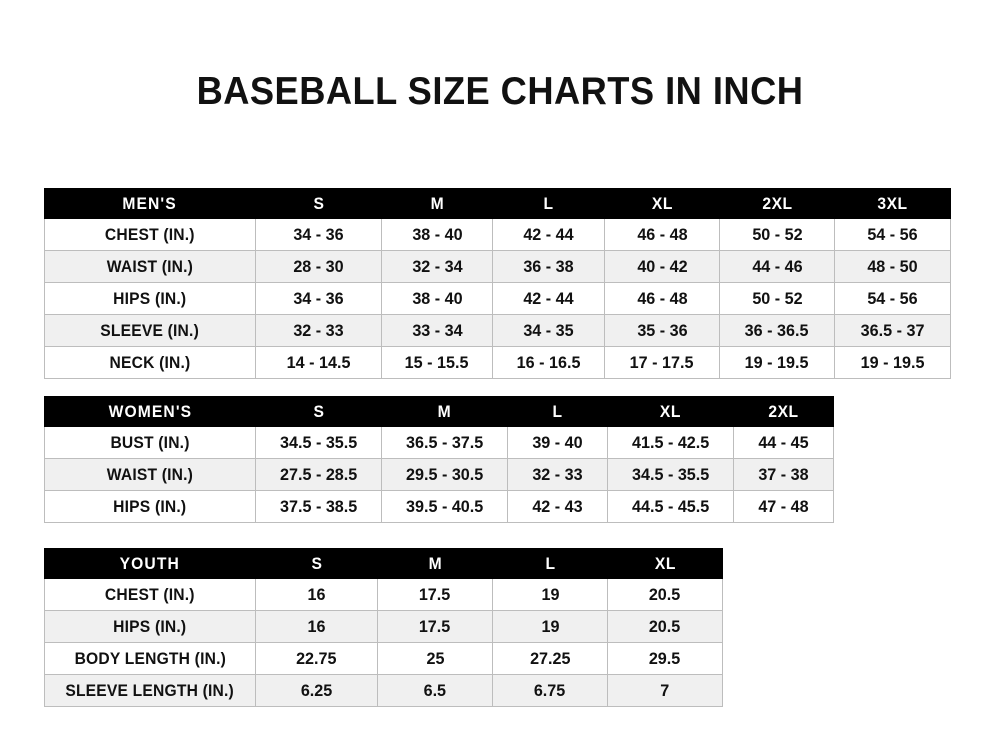 Image resolution: width=1000 pixels, height=752 pixels. What do you see at coordinates (662, 362) in the screenshot?
I see `measurement-cell: 17 - 17.5` at bounding box center [662, 362].